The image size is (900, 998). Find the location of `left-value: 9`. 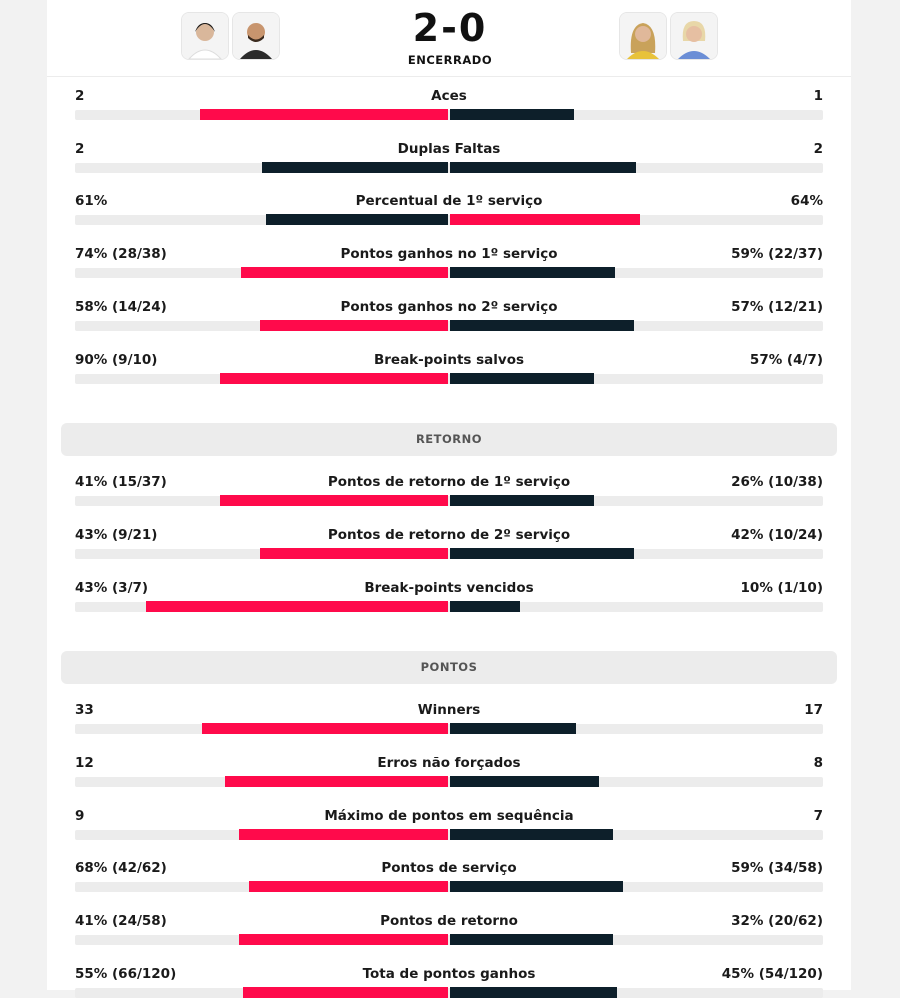

left-value: 9 is located at coordinates (80, 815).